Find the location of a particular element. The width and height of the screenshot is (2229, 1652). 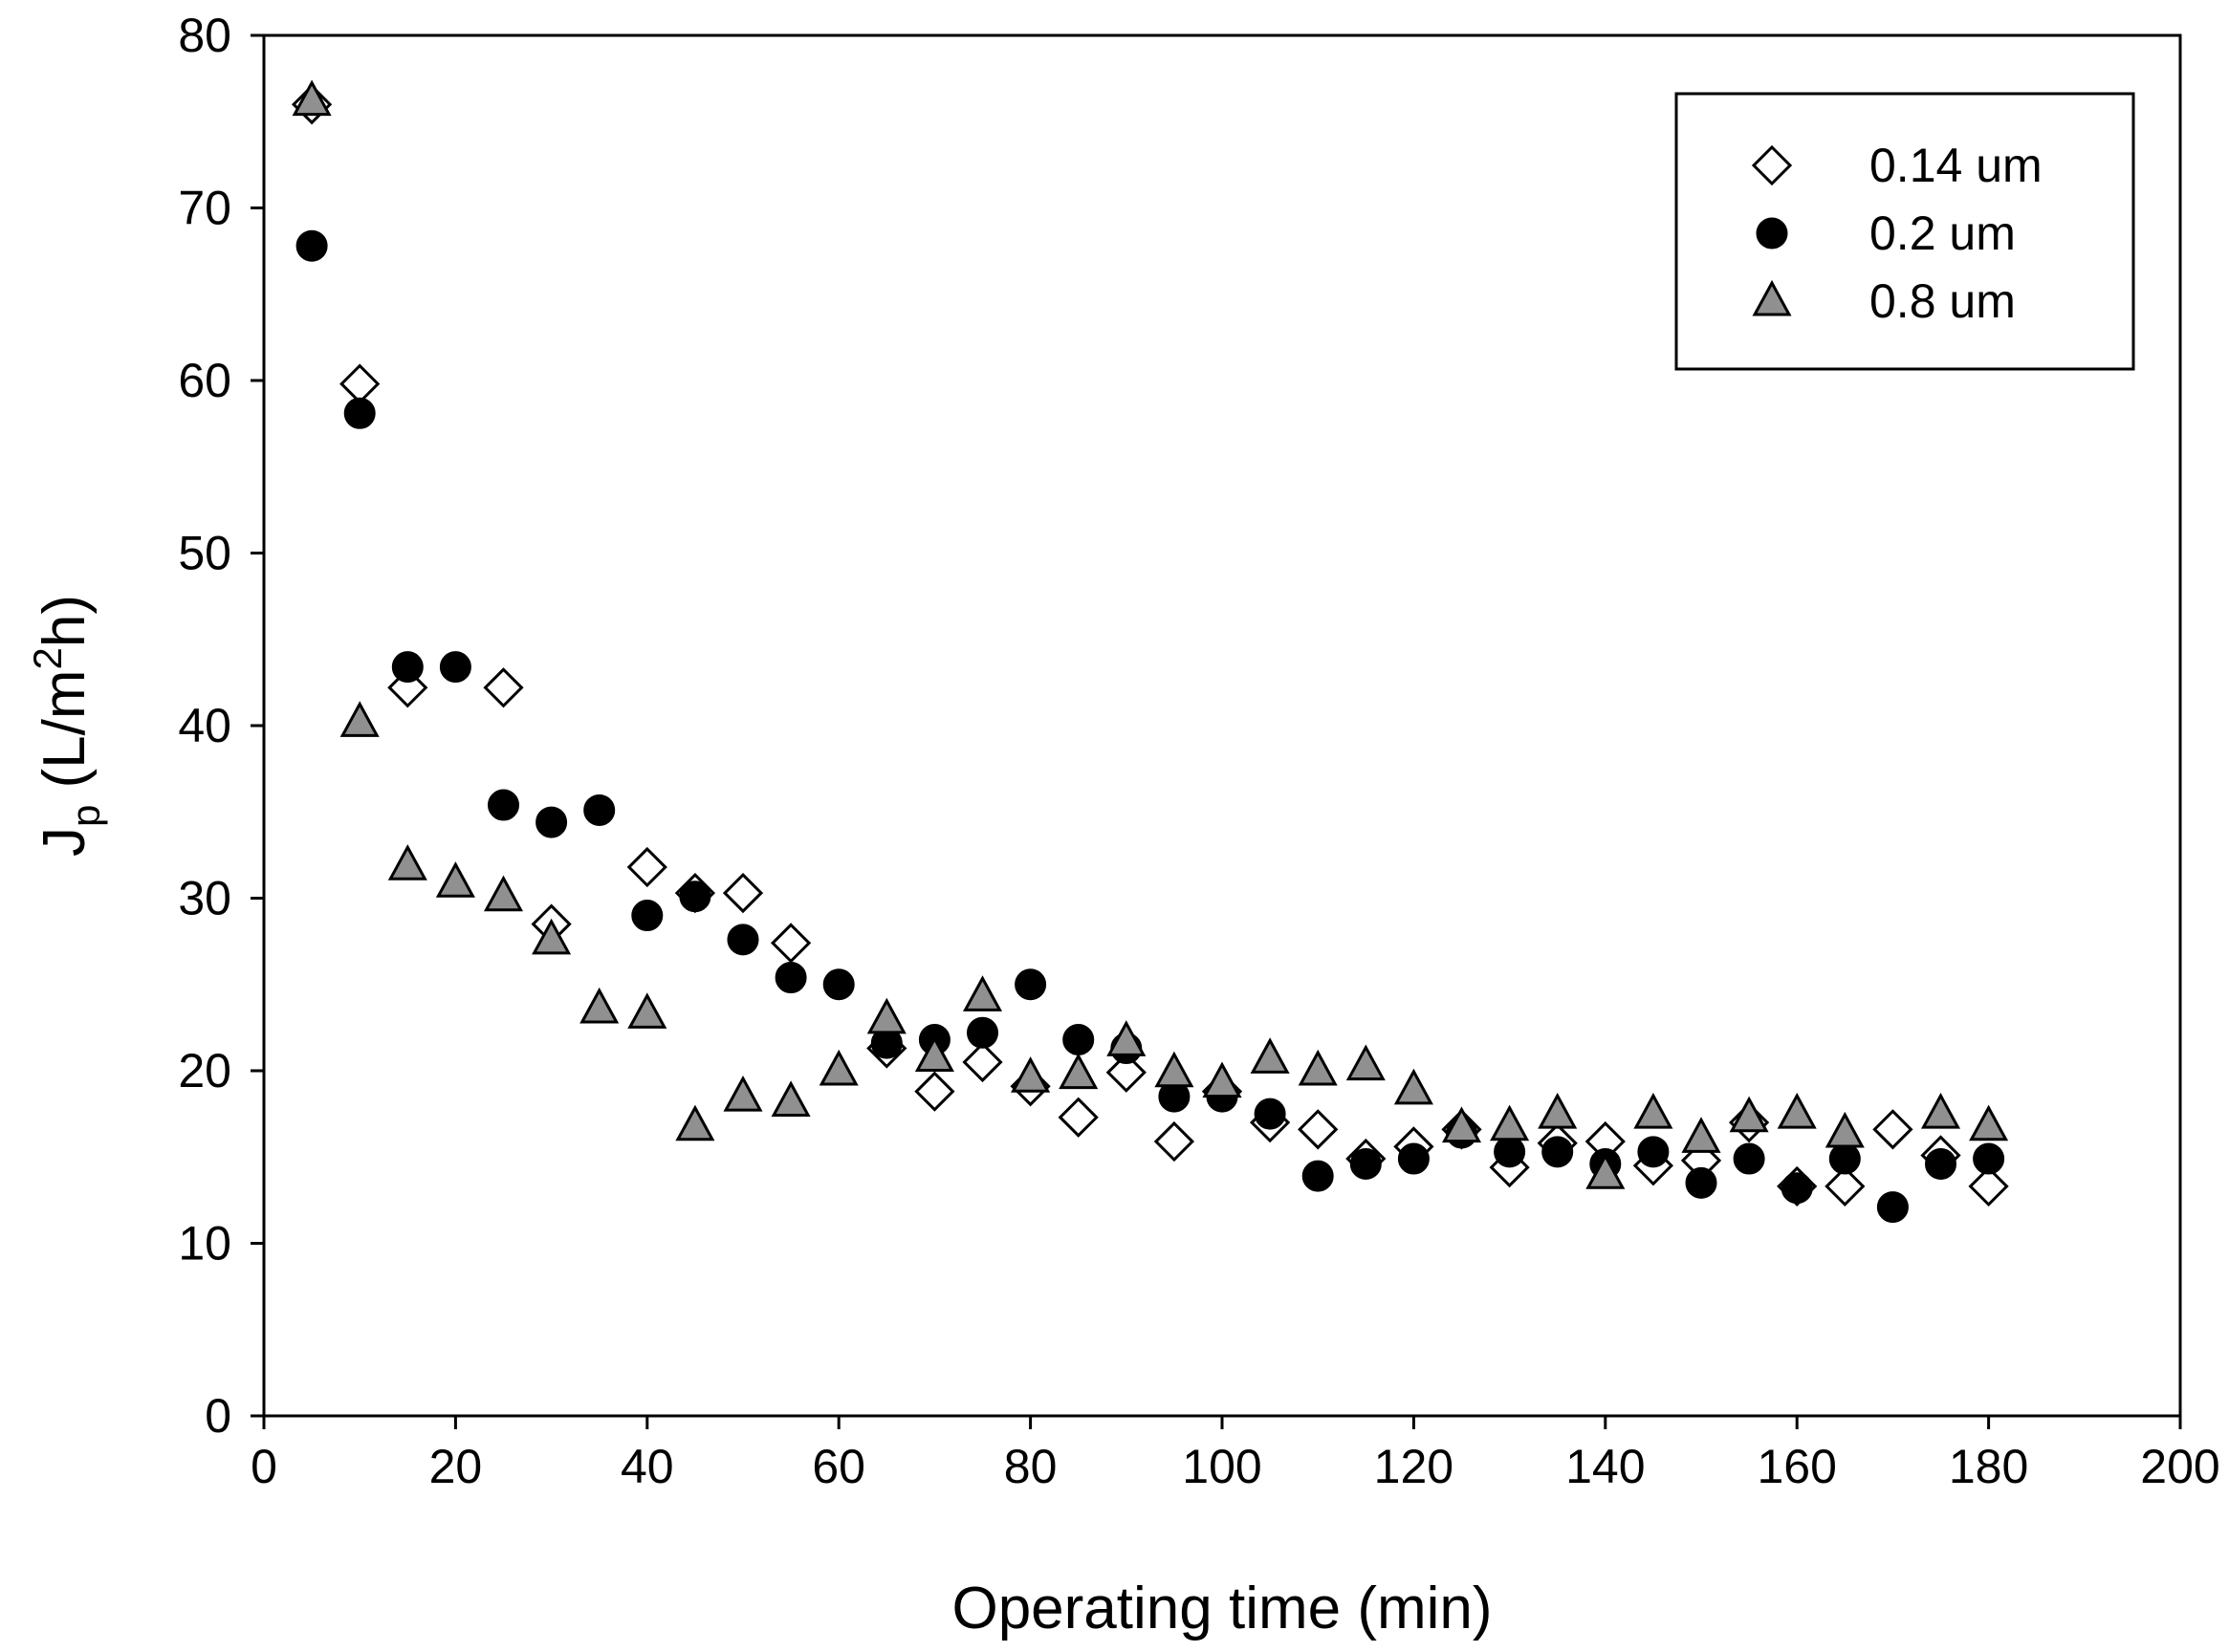

legend-diamond-marker is located at coordinates (1772, 165).